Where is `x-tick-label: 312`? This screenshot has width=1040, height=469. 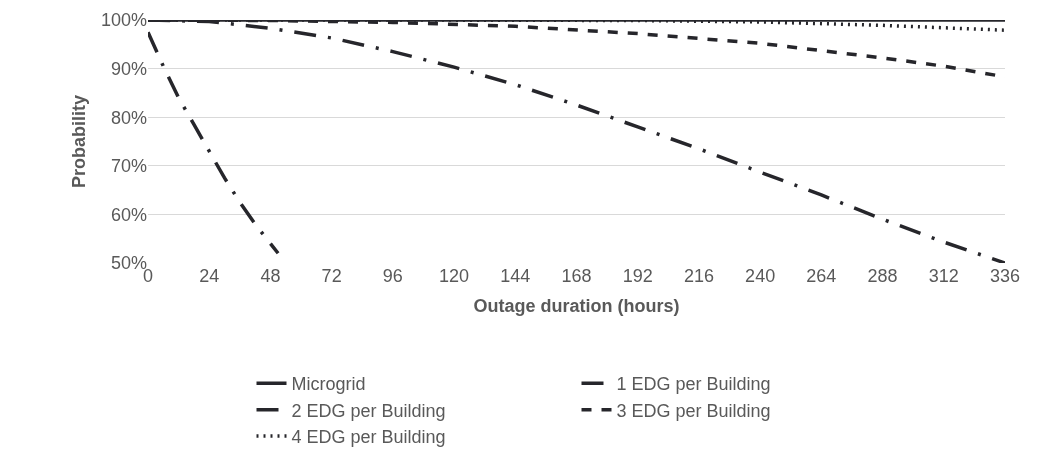 x-tick-label: 312 is located at coordinates (943, 276).